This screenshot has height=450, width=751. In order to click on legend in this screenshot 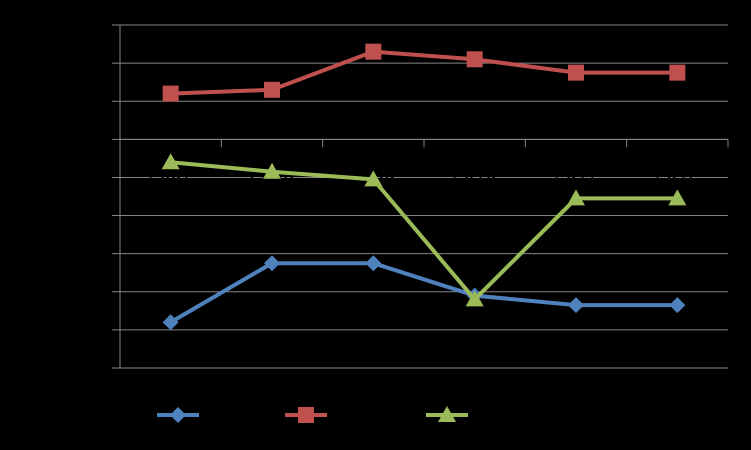, I will do `click(312, 414)`.